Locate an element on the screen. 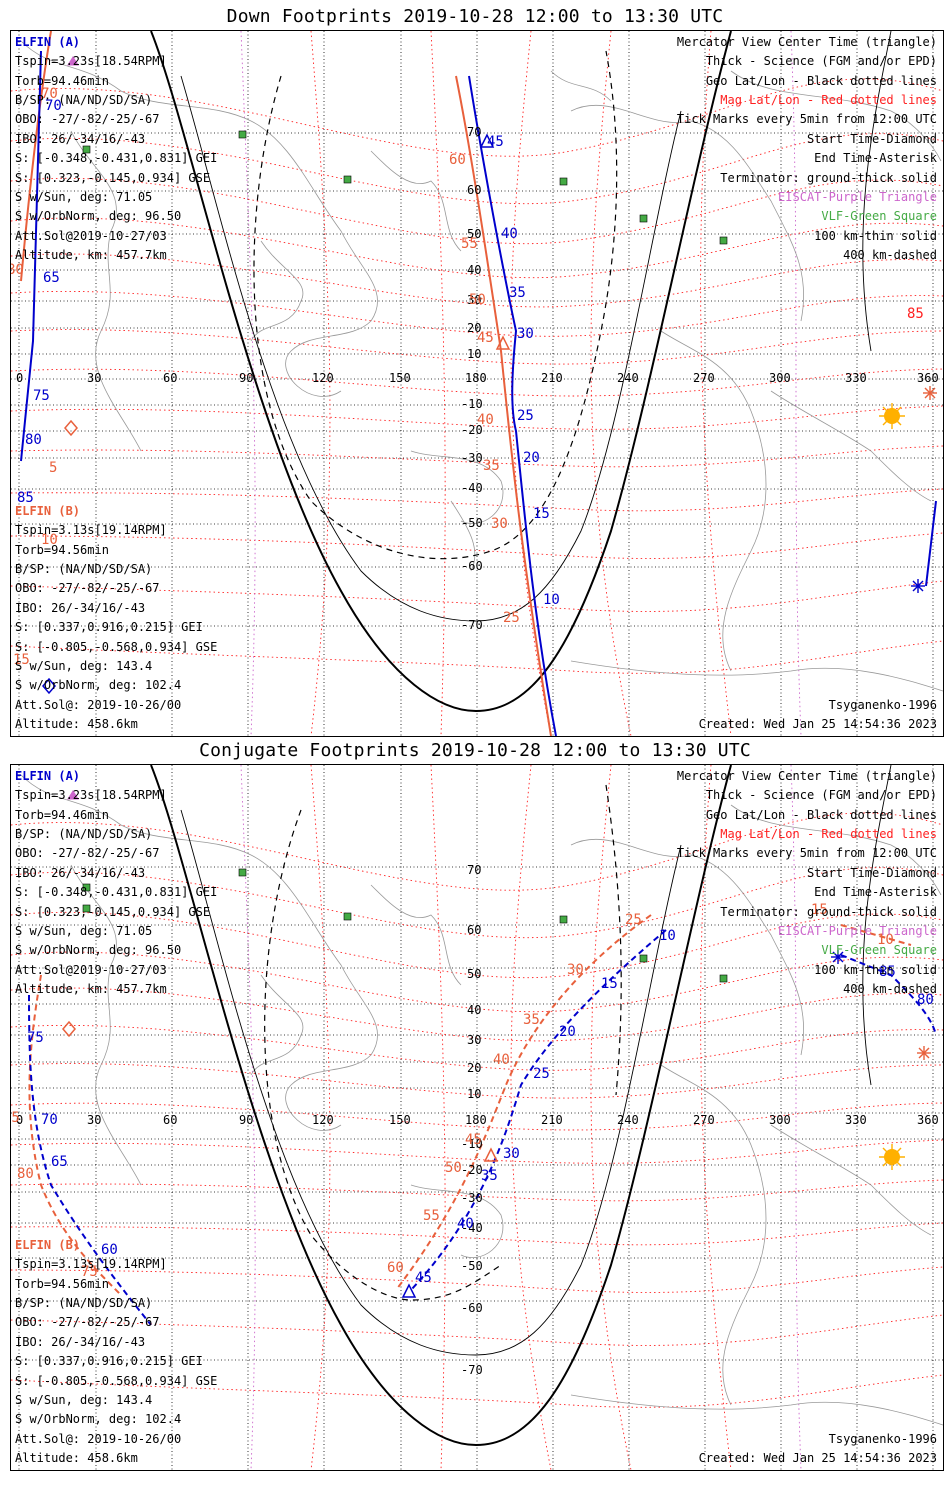 The height and width of the screenshot is (1500, 950). lon-tick: 60 is located at coordinates (170, 378).